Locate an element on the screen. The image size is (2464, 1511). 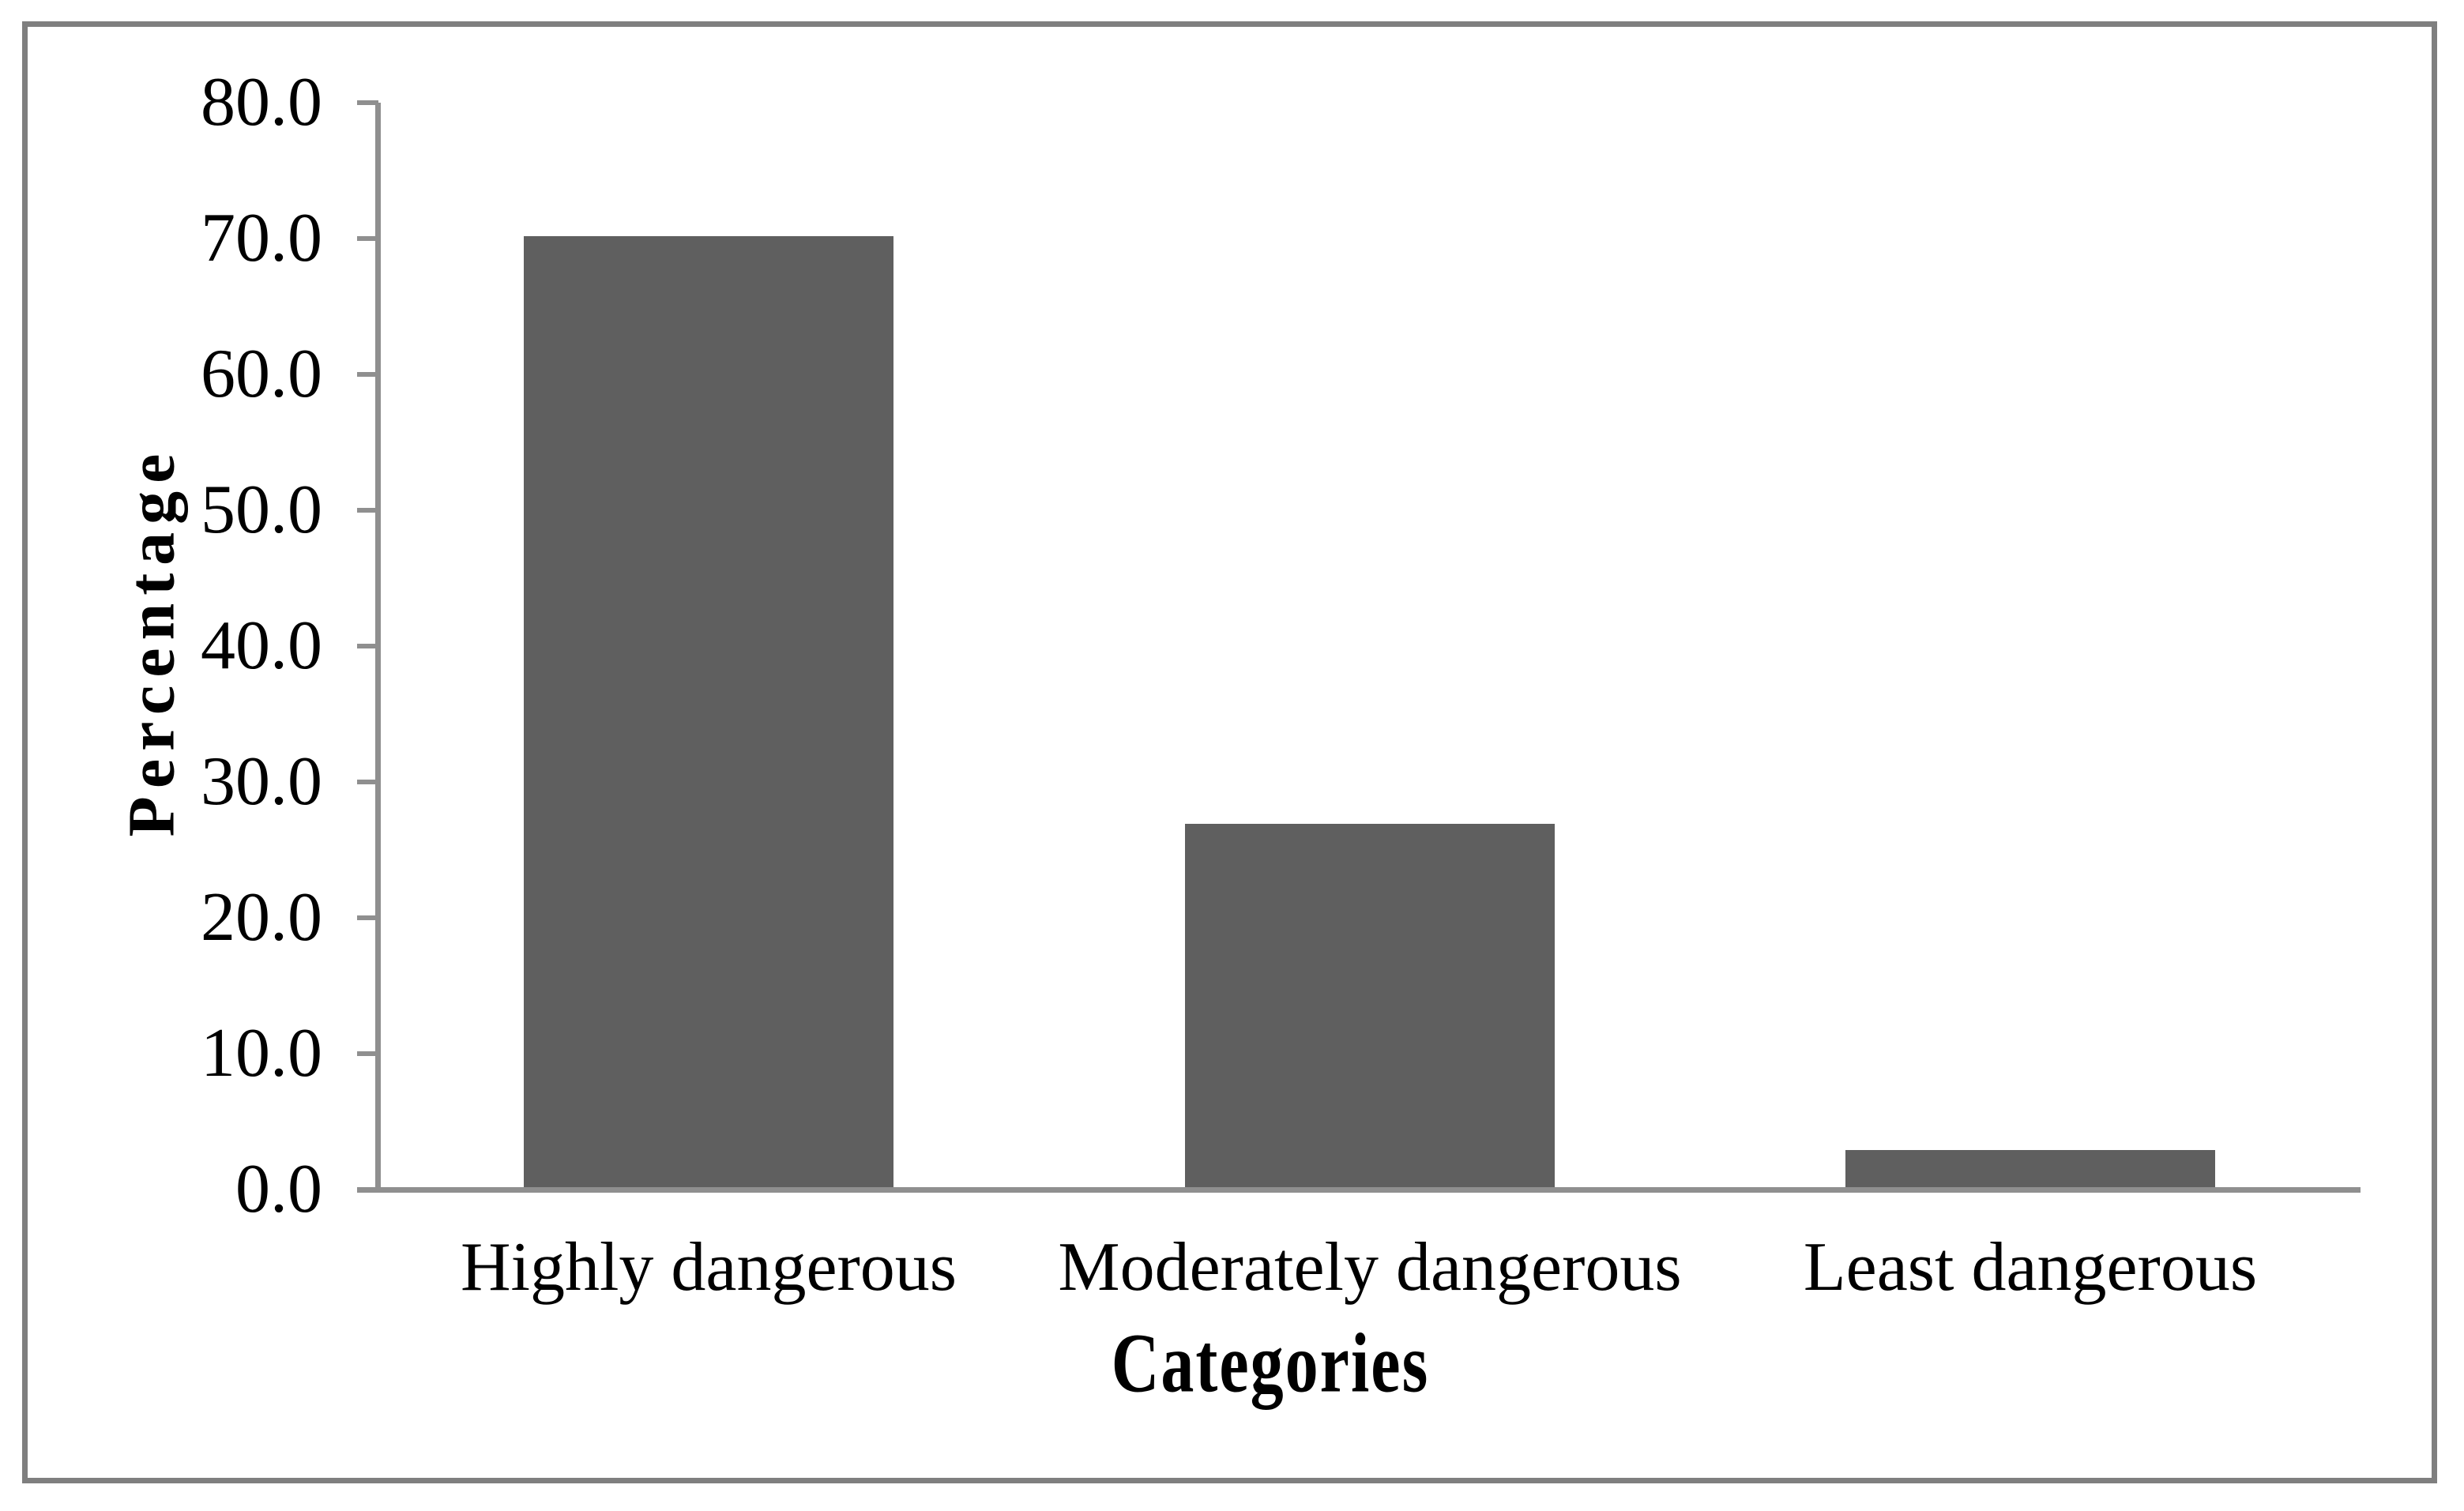
bar-highly-dangerous is located at coordinates (708, 713).